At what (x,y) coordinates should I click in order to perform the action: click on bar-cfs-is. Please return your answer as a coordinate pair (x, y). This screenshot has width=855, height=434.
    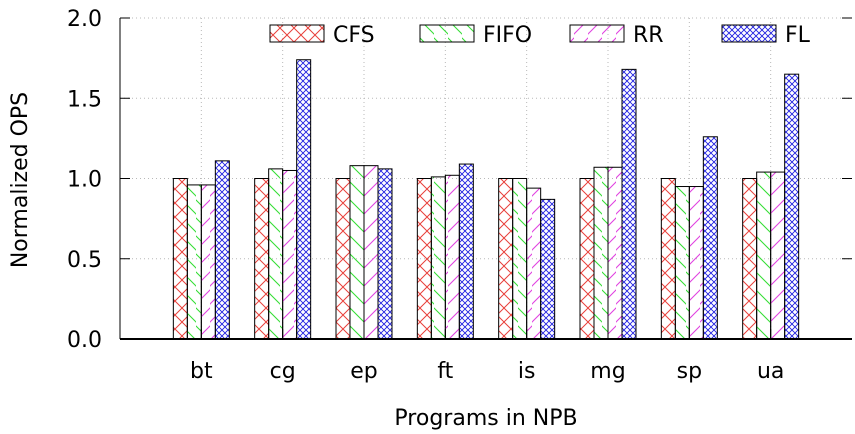
    Looking at the image, I should click on (506, 259).